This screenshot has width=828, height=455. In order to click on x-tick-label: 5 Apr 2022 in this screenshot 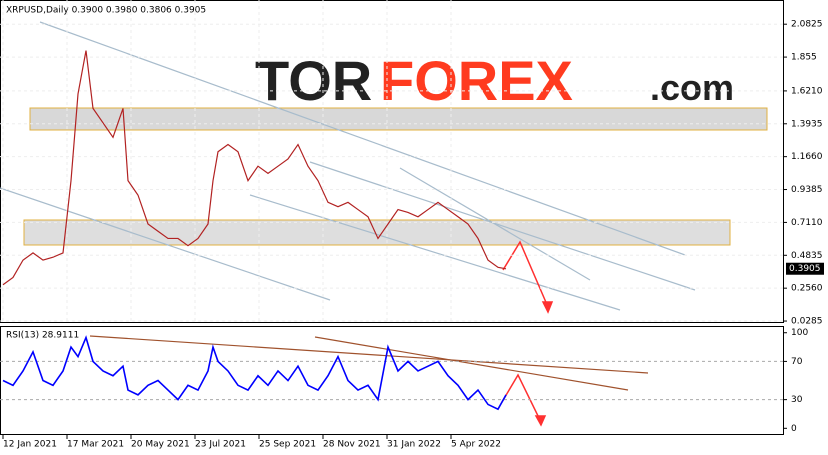, I will do `click(476, 445)`.